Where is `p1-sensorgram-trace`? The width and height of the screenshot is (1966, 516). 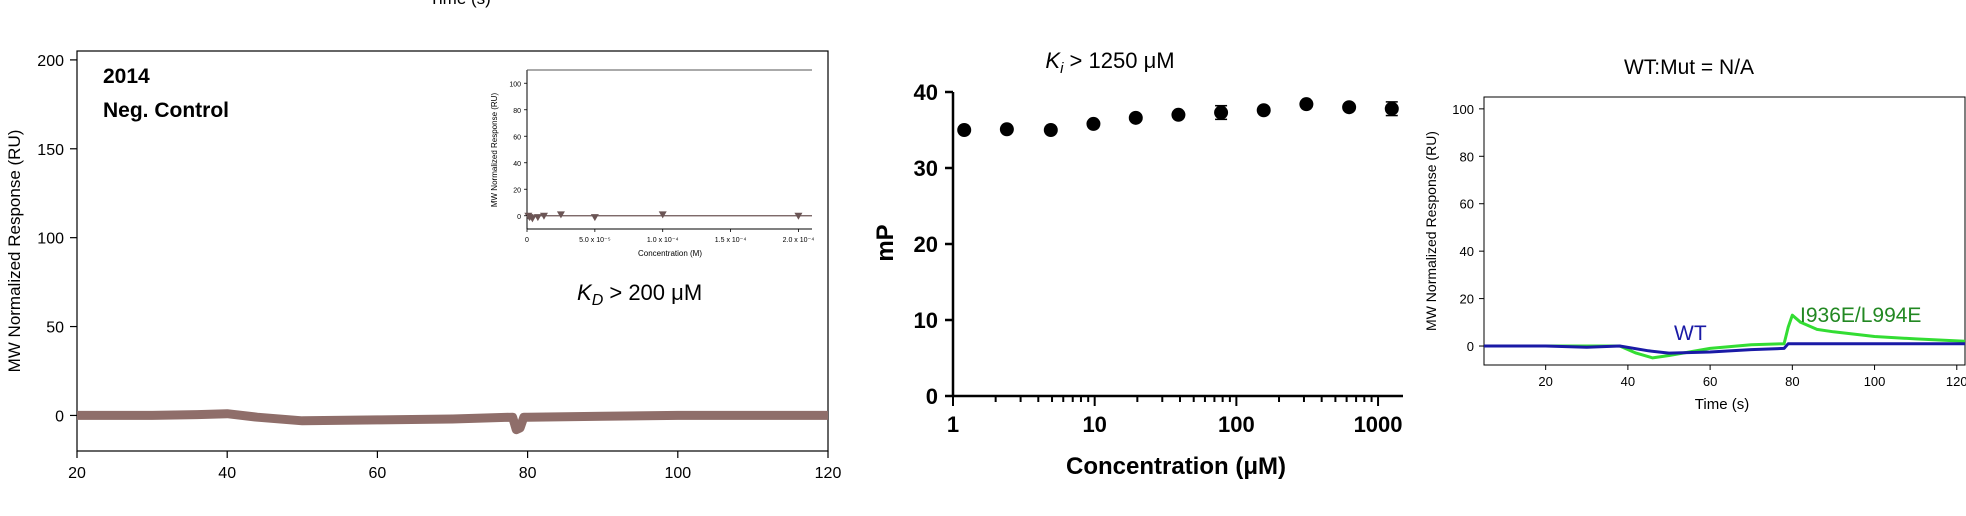 p1-sensorgram-trace is located at coordinates (452, 422).